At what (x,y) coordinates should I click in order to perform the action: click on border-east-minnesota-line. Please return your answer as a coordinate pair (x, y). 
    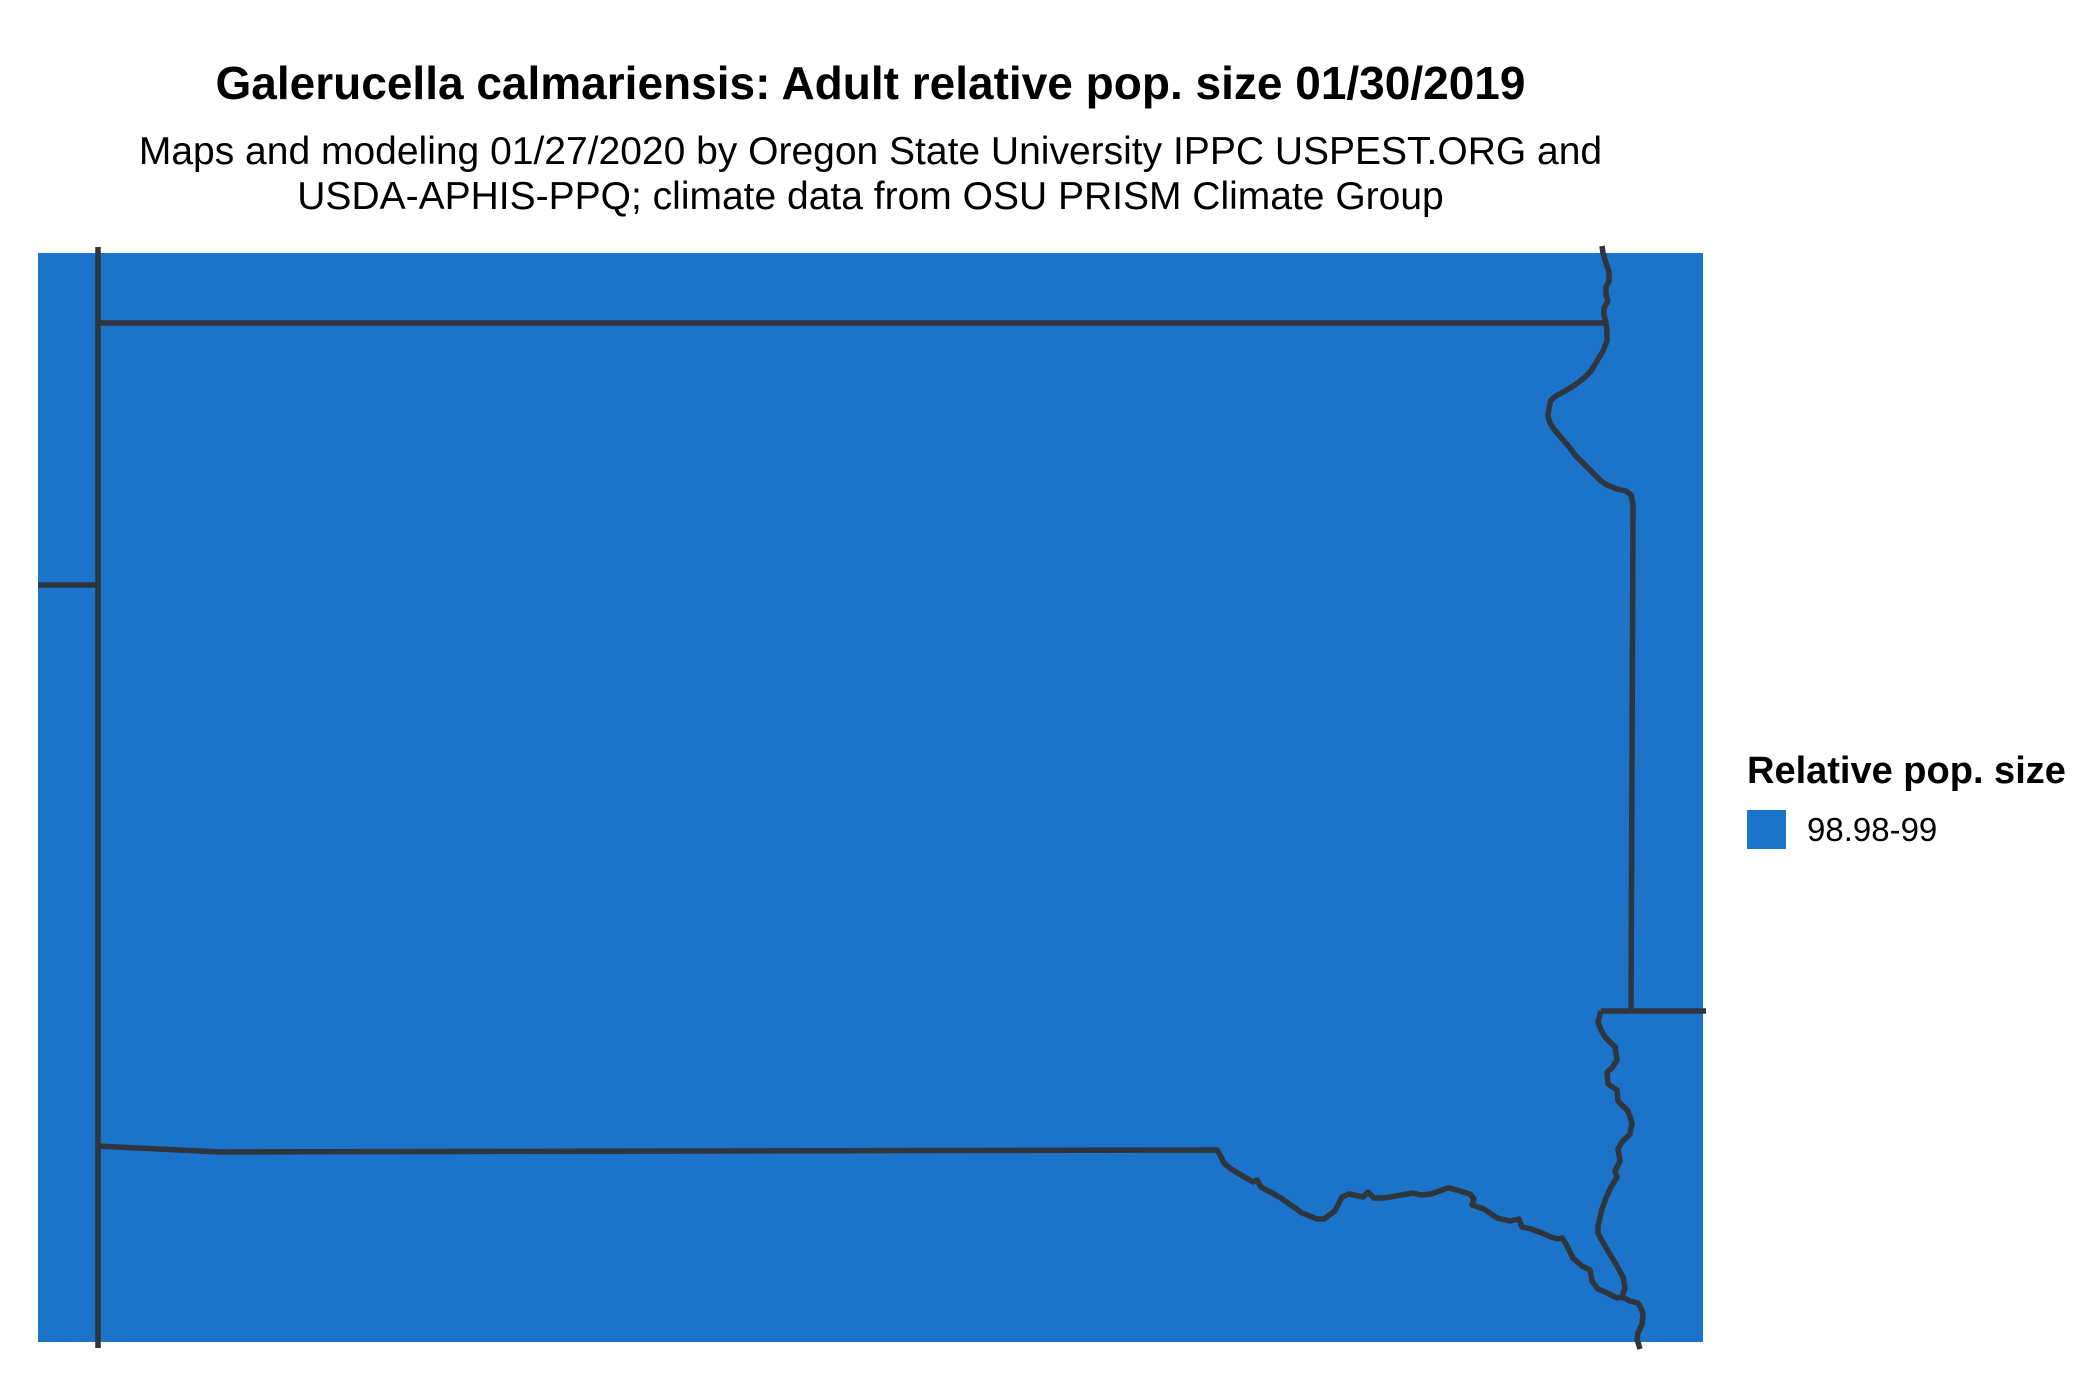
    Looking at the image, I should click on (1590, 629).